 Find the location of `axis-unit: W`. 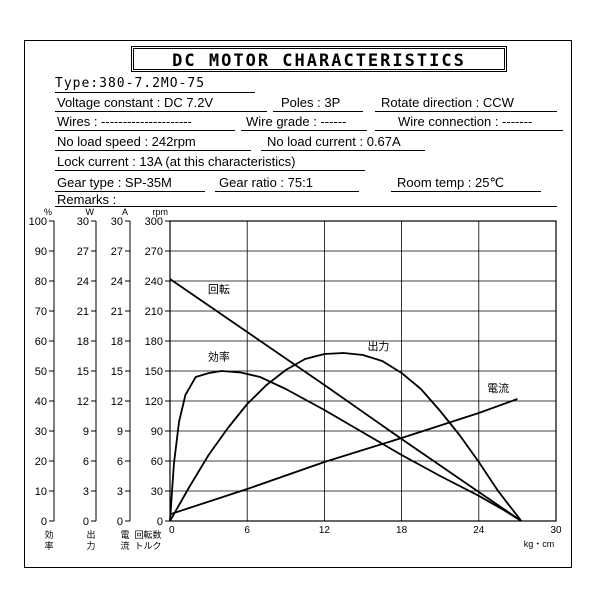

axis-unit: W is located at coordinates (90, 212).